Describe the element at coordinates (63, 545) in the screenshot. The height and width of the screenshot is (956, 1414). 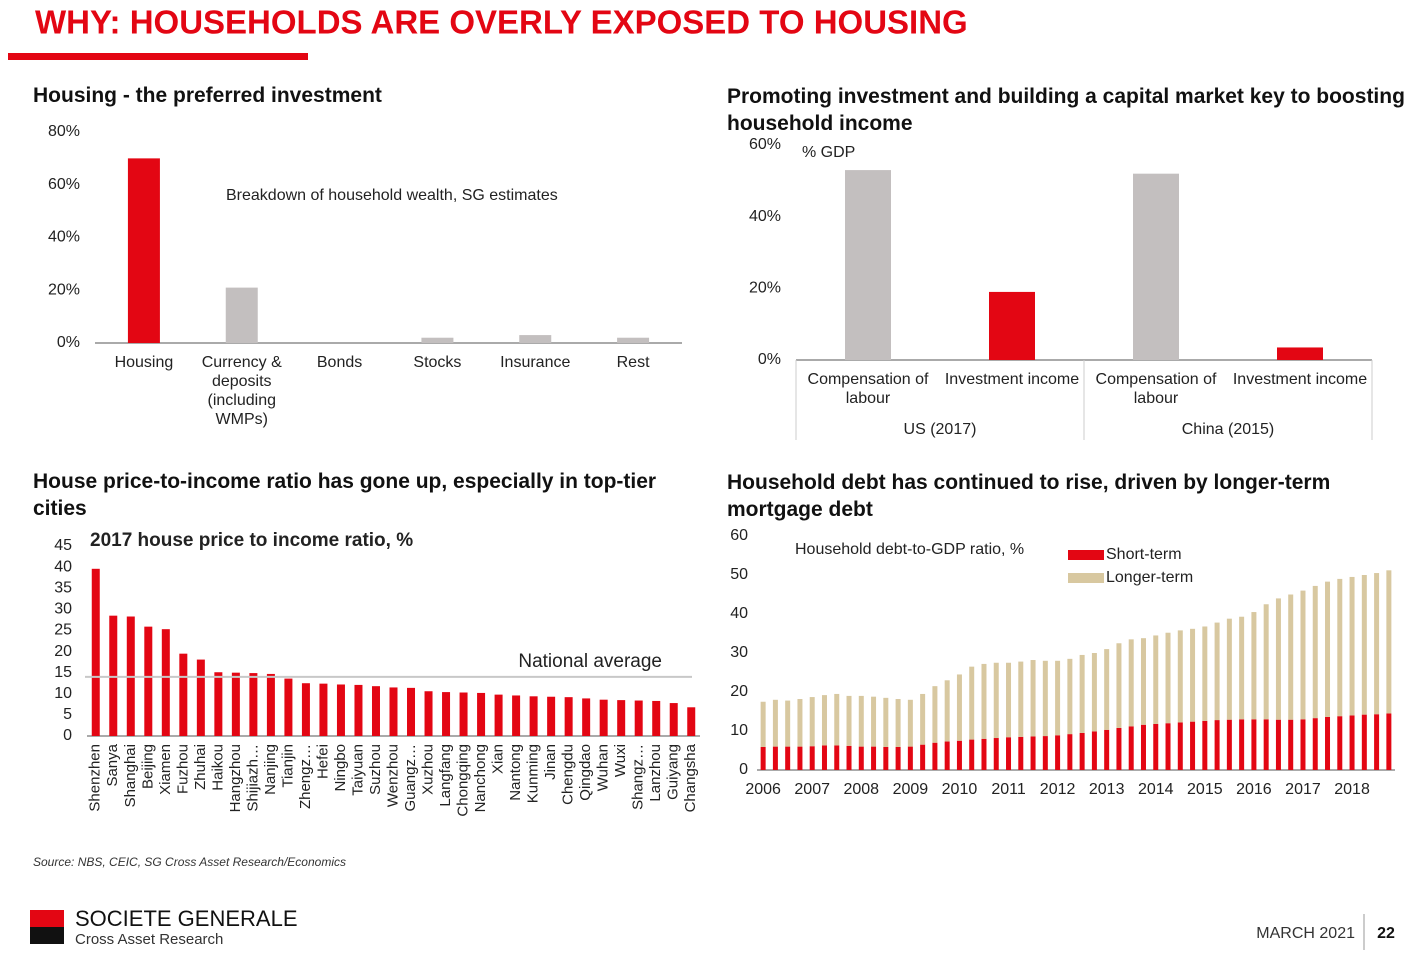
I see `y-tick-label: 45` at that location.